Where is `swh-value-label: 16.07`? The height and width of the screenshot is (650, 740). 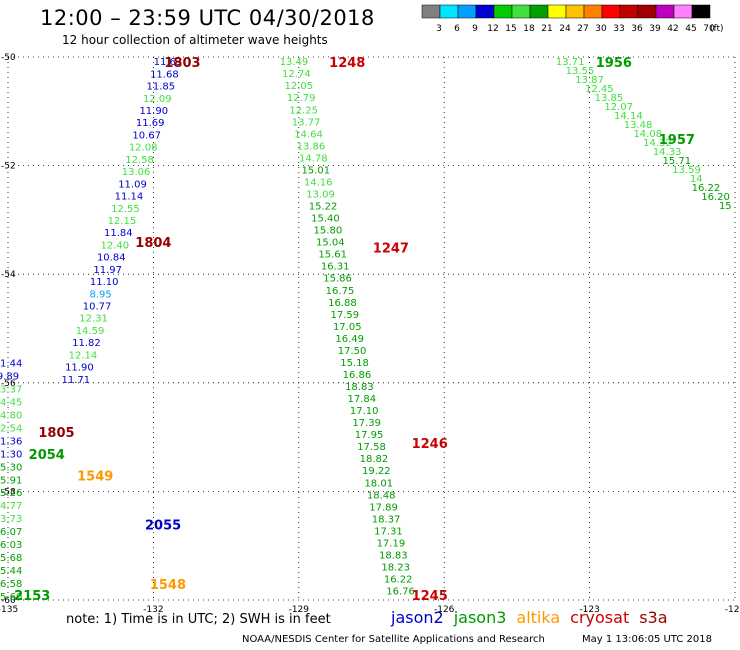
swh-value-label: 16.07 is located at coordinates (11, 532).